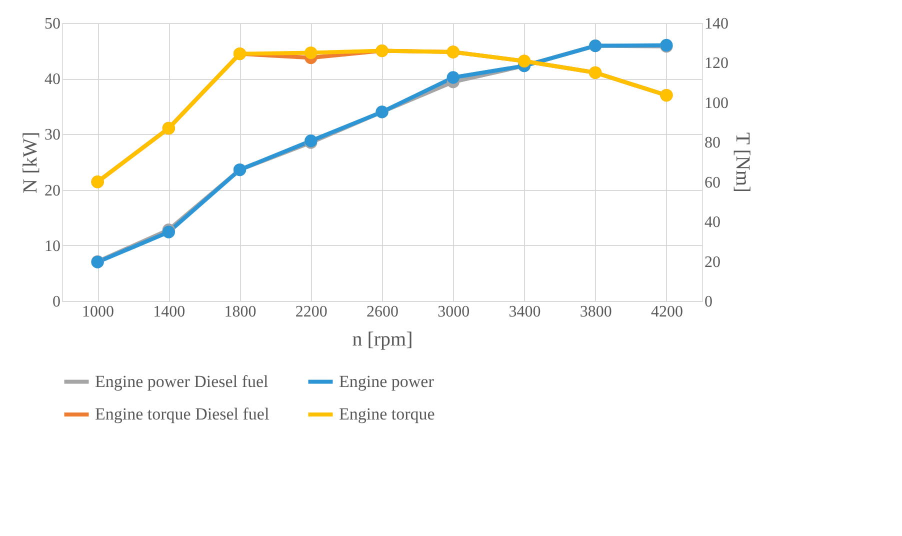 The image size is (902, 536). Describe the element at coordinates (716, 24) in the screenshot. I see `y2-tick-label: 140` at that location.